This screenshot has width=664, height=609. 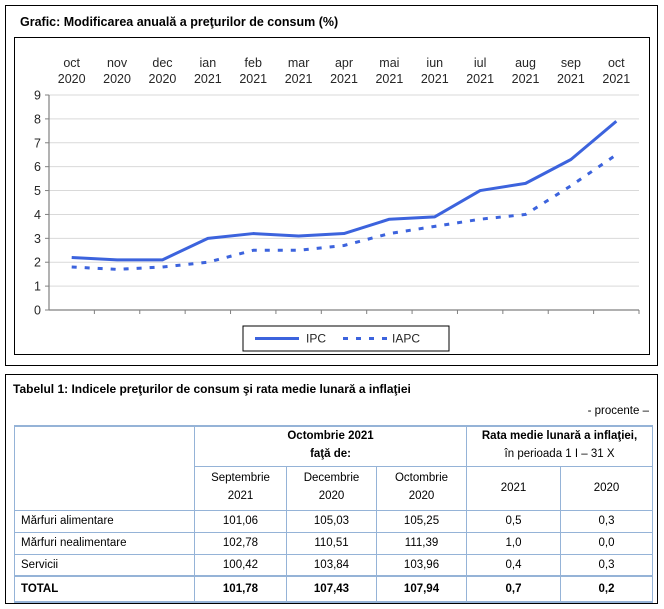 I want to click on cell-value: 0,2, so click(x=607, y=589).